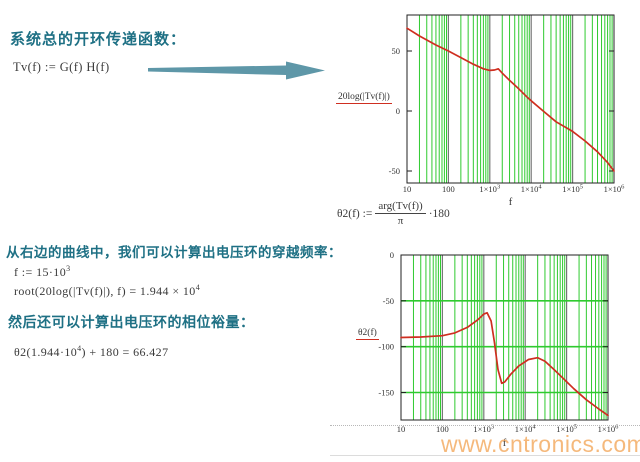 The height and width of the screenshot is (462, 640). What do you see at coordinates (355, 213) in the screenshot?
I see `formula-theta2-lhs: θ2(f) :=` at bounding box center [355, 213].